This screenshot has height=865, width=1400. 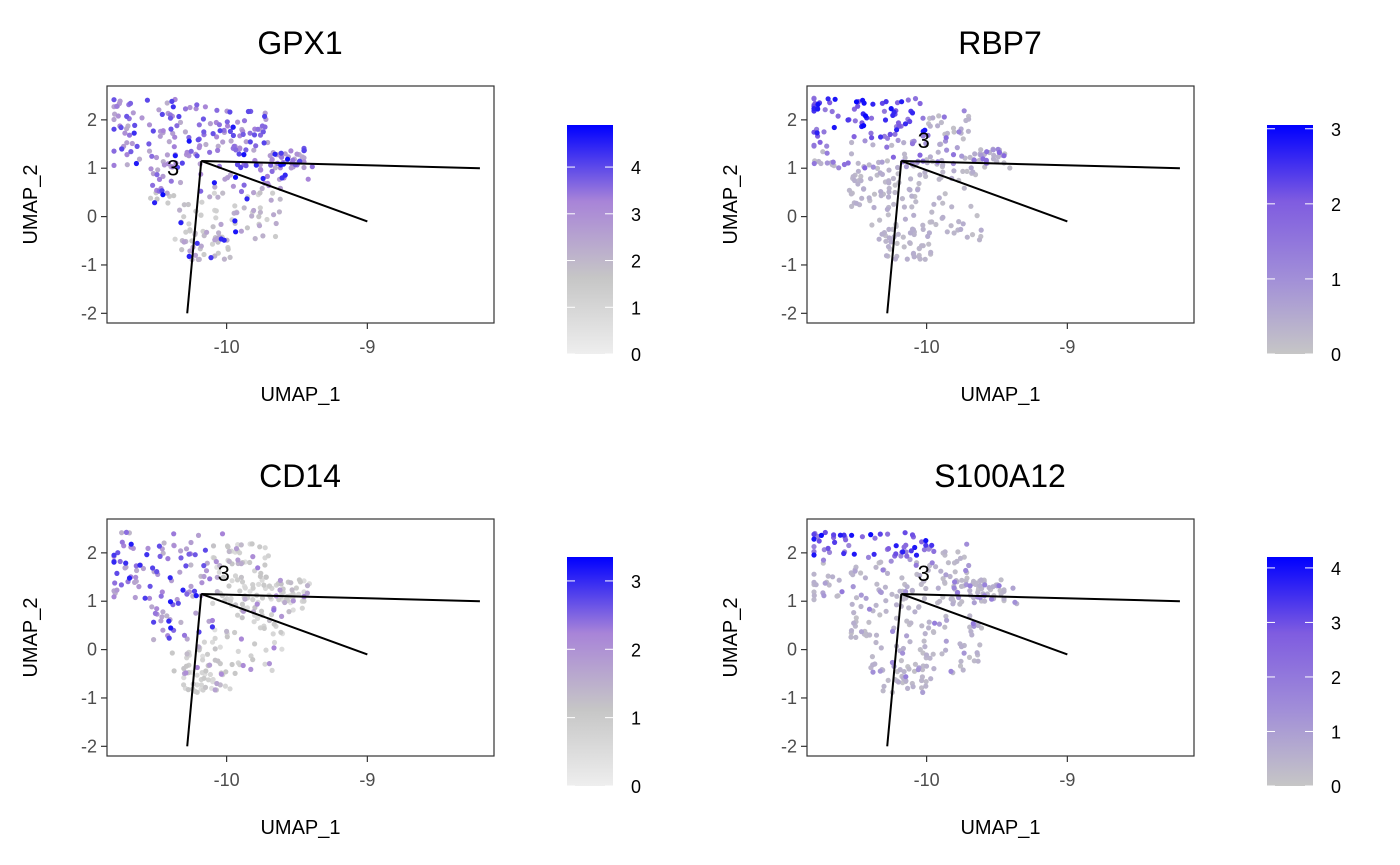 What do you see at coordinates (636, 262) in the screenshot?
I see `colorbar-tick-label: 2` at bounding box center [636, 262].